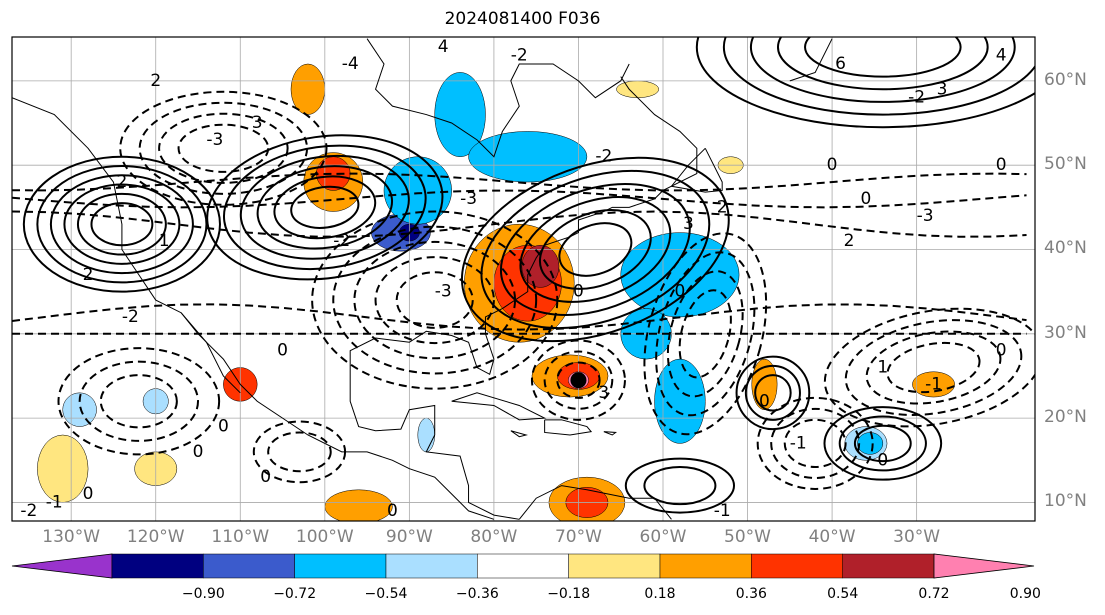  What do you see at coordinates (832, 537) in the screenshot?
I see `longitude-label: 40°W` at bounding box center [832, 537].